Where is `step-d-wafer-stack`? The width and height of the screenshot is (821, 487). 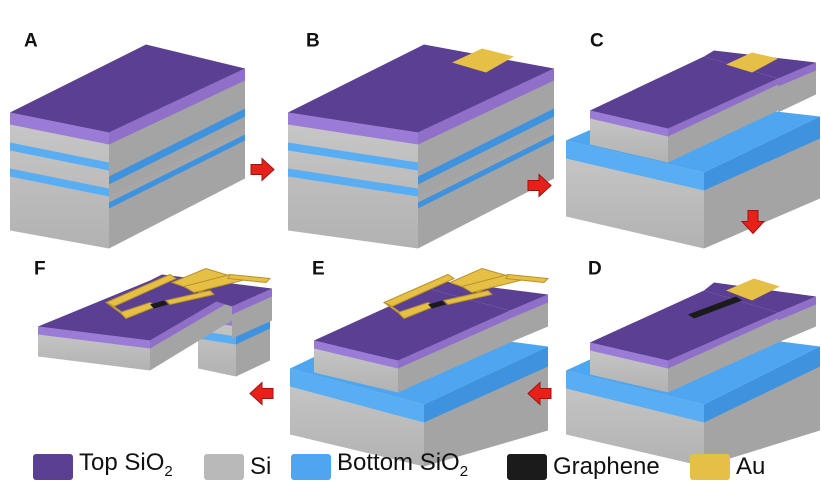 step-d-wafer-stack is located at coordinates (693, 372).